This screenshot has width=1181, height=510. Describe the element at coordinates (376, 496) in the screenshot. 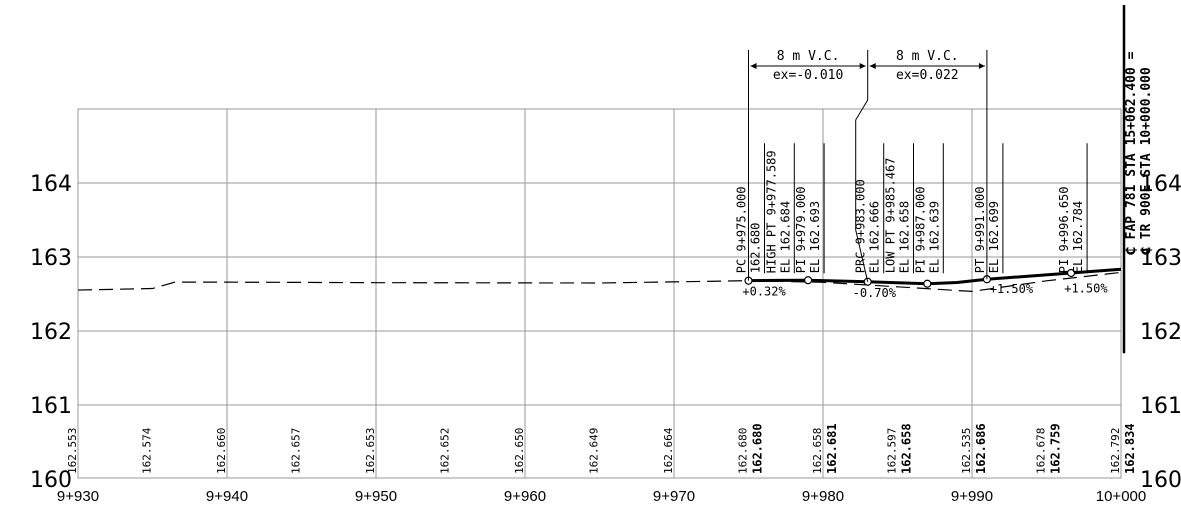

I see `station-label: 9+950` at that location.